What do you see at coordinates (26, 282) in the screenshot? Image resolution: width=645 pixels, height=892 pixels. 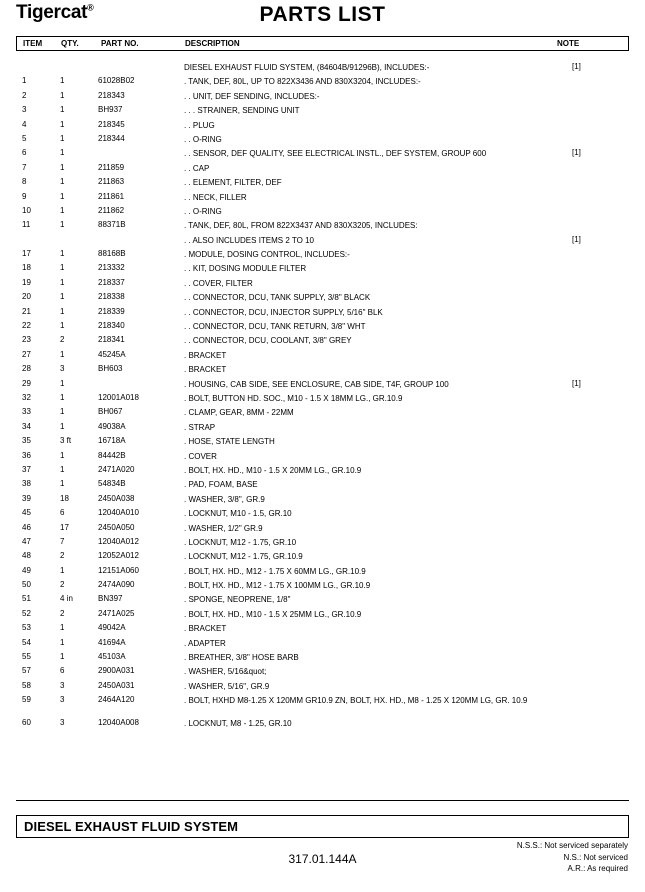 I see `cell-item: 19` at bounding box center [26, 282].